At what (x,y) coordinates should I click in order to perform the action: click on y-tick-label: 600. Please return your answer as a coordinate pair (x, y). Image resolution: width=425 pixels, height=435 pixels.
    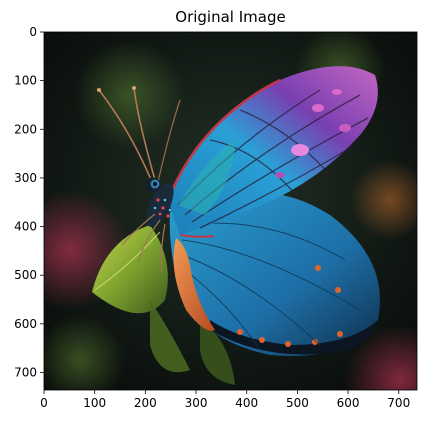
    Looking at the image, I should click on (25, 324).